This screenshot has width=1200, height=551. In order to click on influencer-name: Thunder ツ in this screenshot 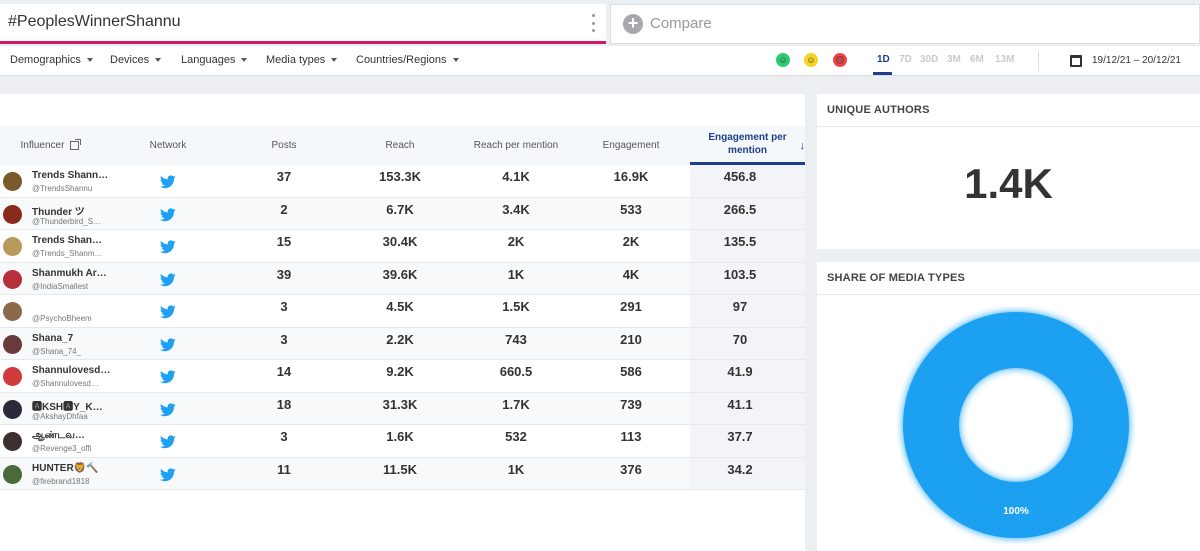, I will do `click(58, 212)`.